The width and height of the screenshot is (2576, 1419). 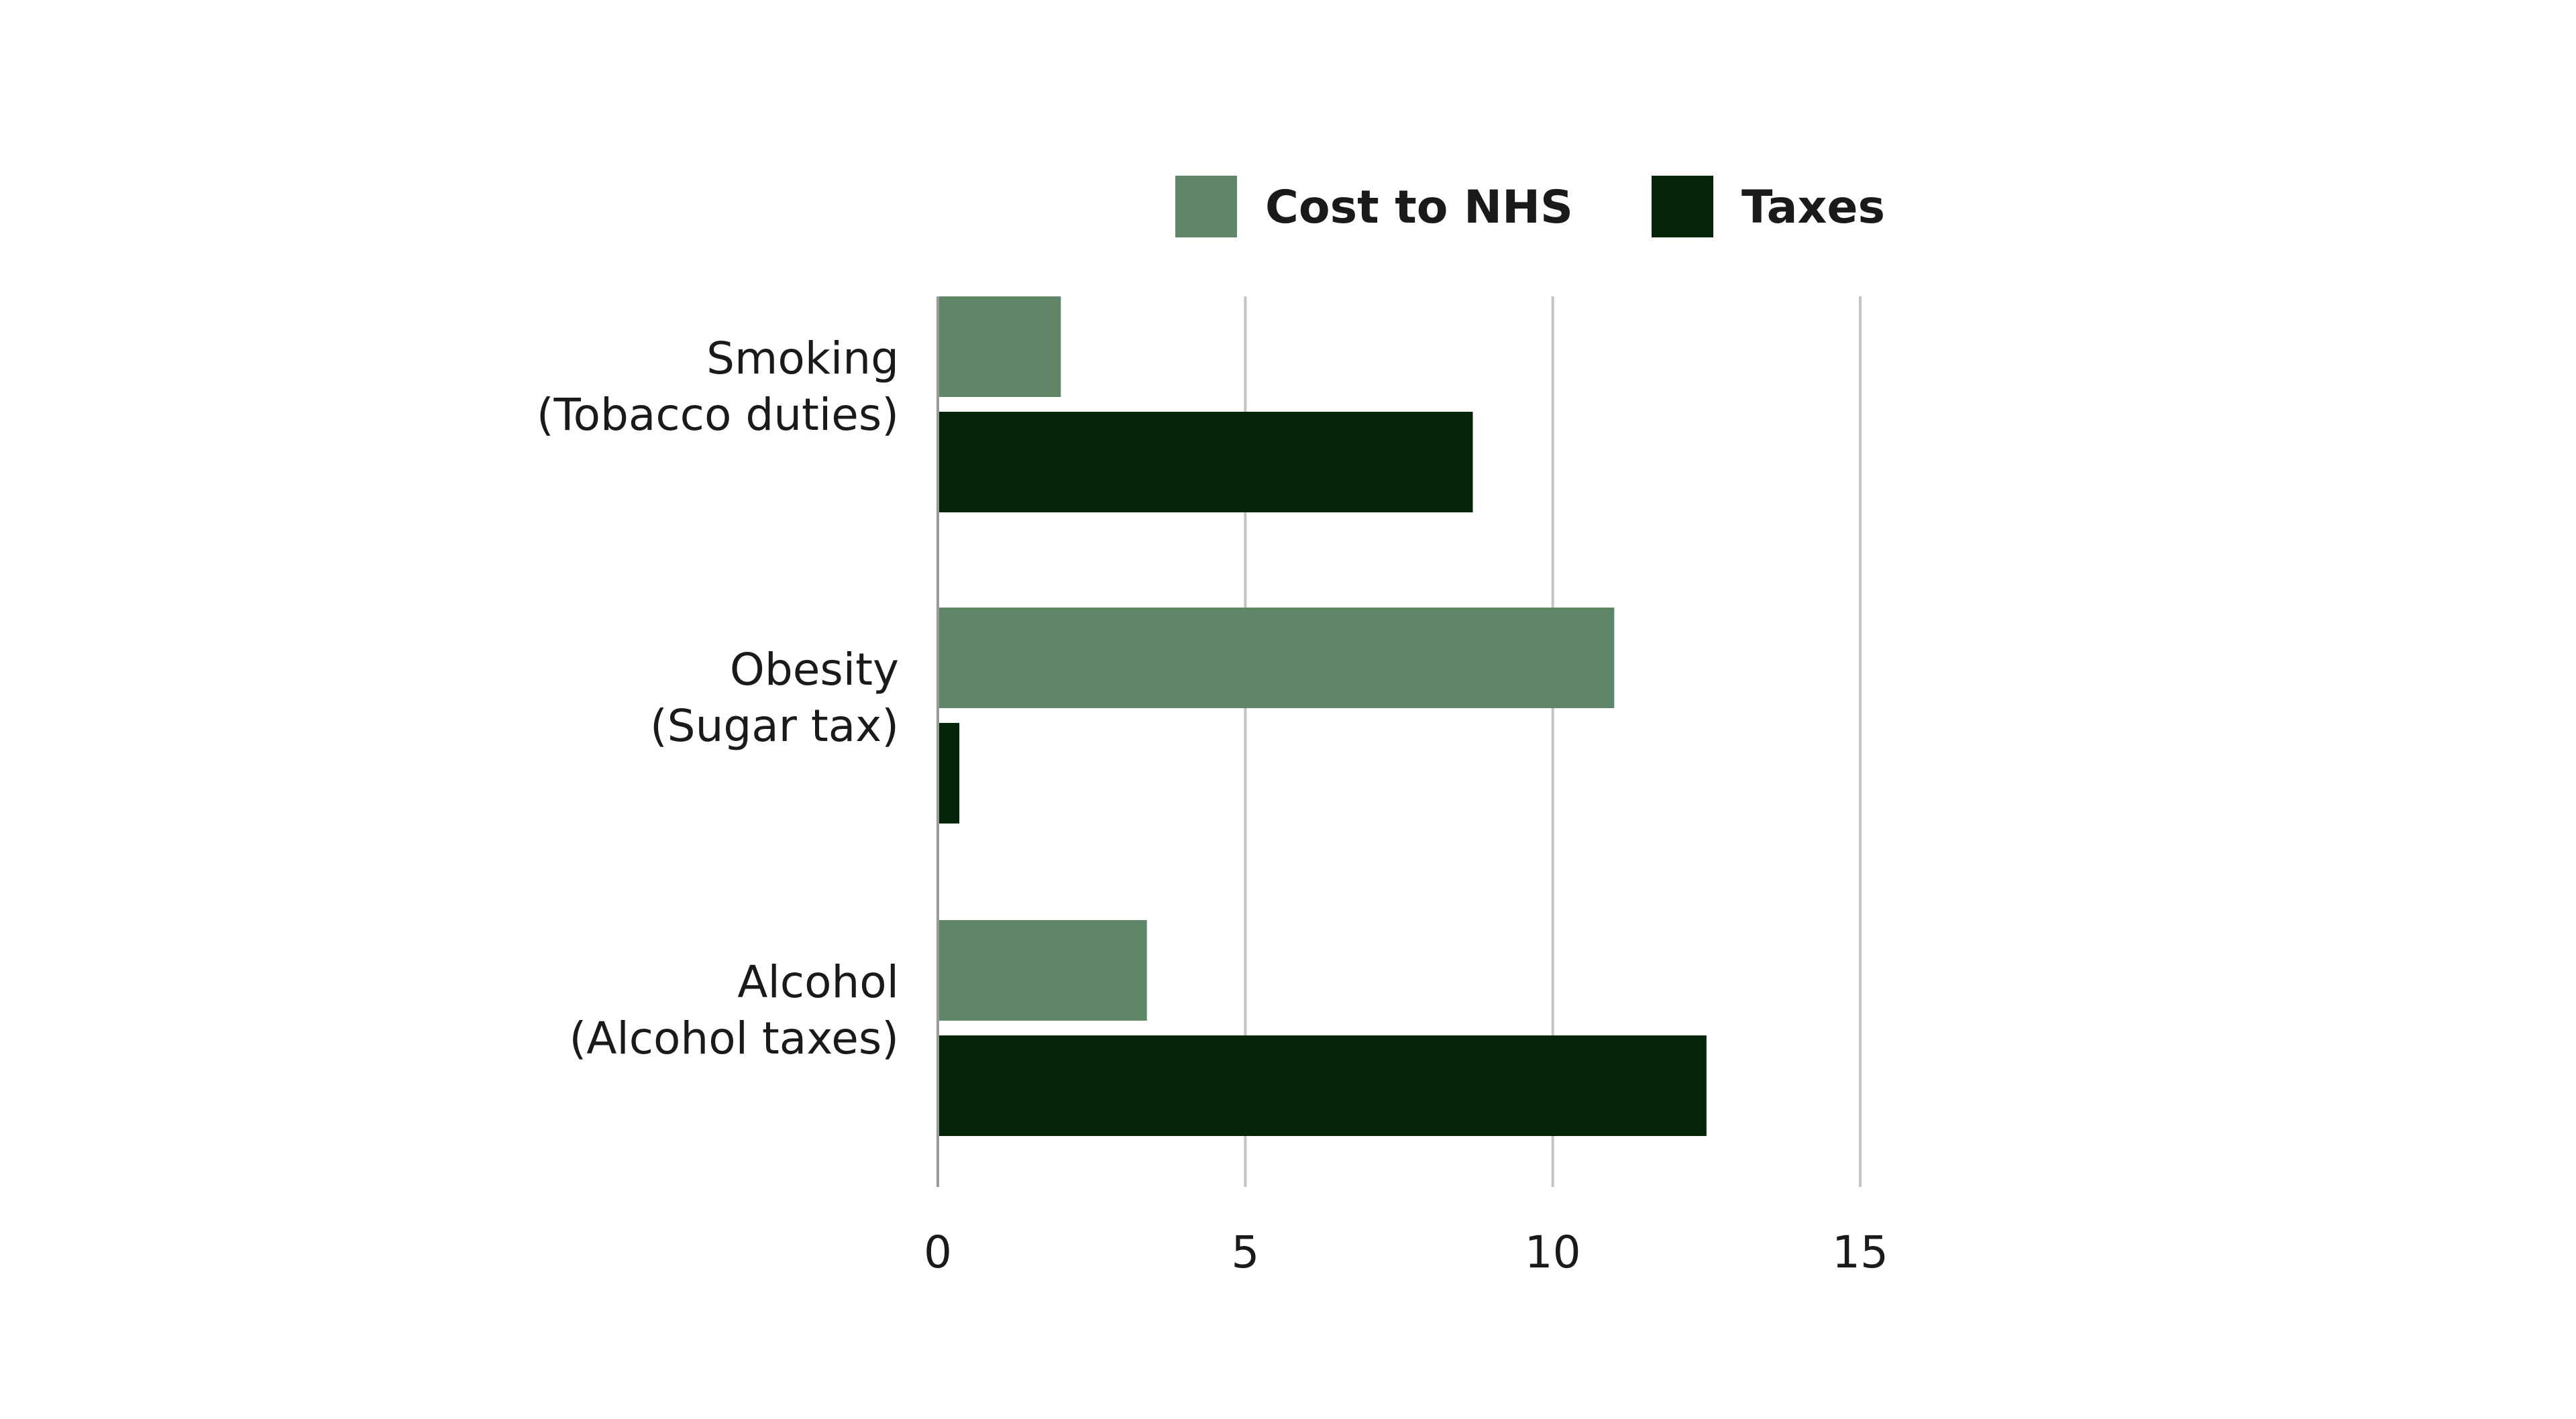 I want to click on legend-label-taxes: Taxes, so click(x=1813, y=207).